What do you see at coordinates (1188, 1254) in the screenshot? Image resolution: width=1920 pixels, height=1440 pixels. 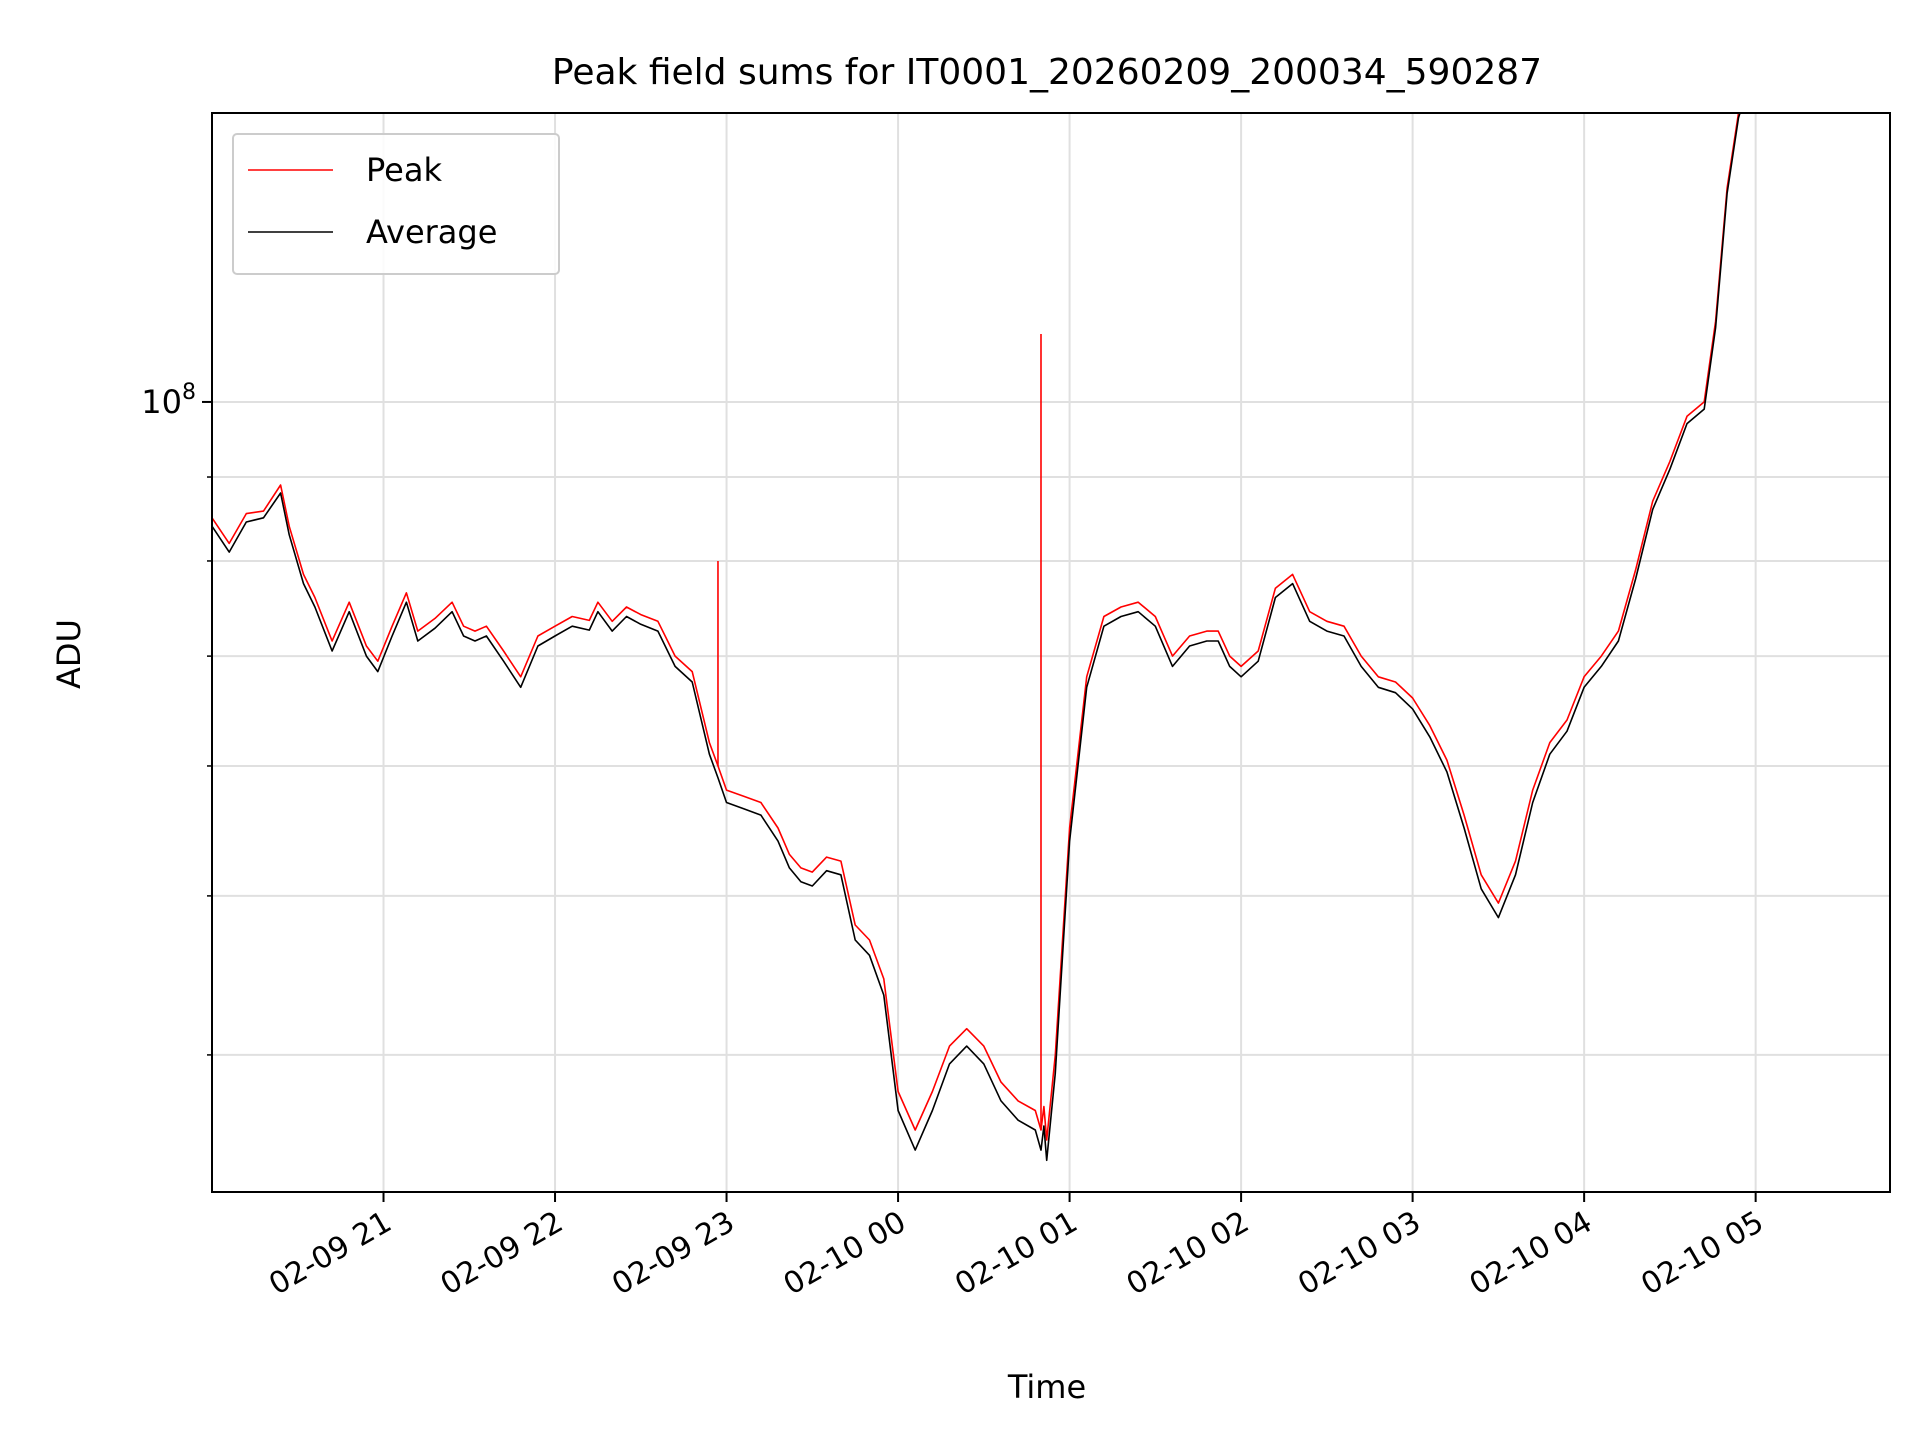 I see `x-tick-label: 02-10 02` at bounding box center [1188, 1254].